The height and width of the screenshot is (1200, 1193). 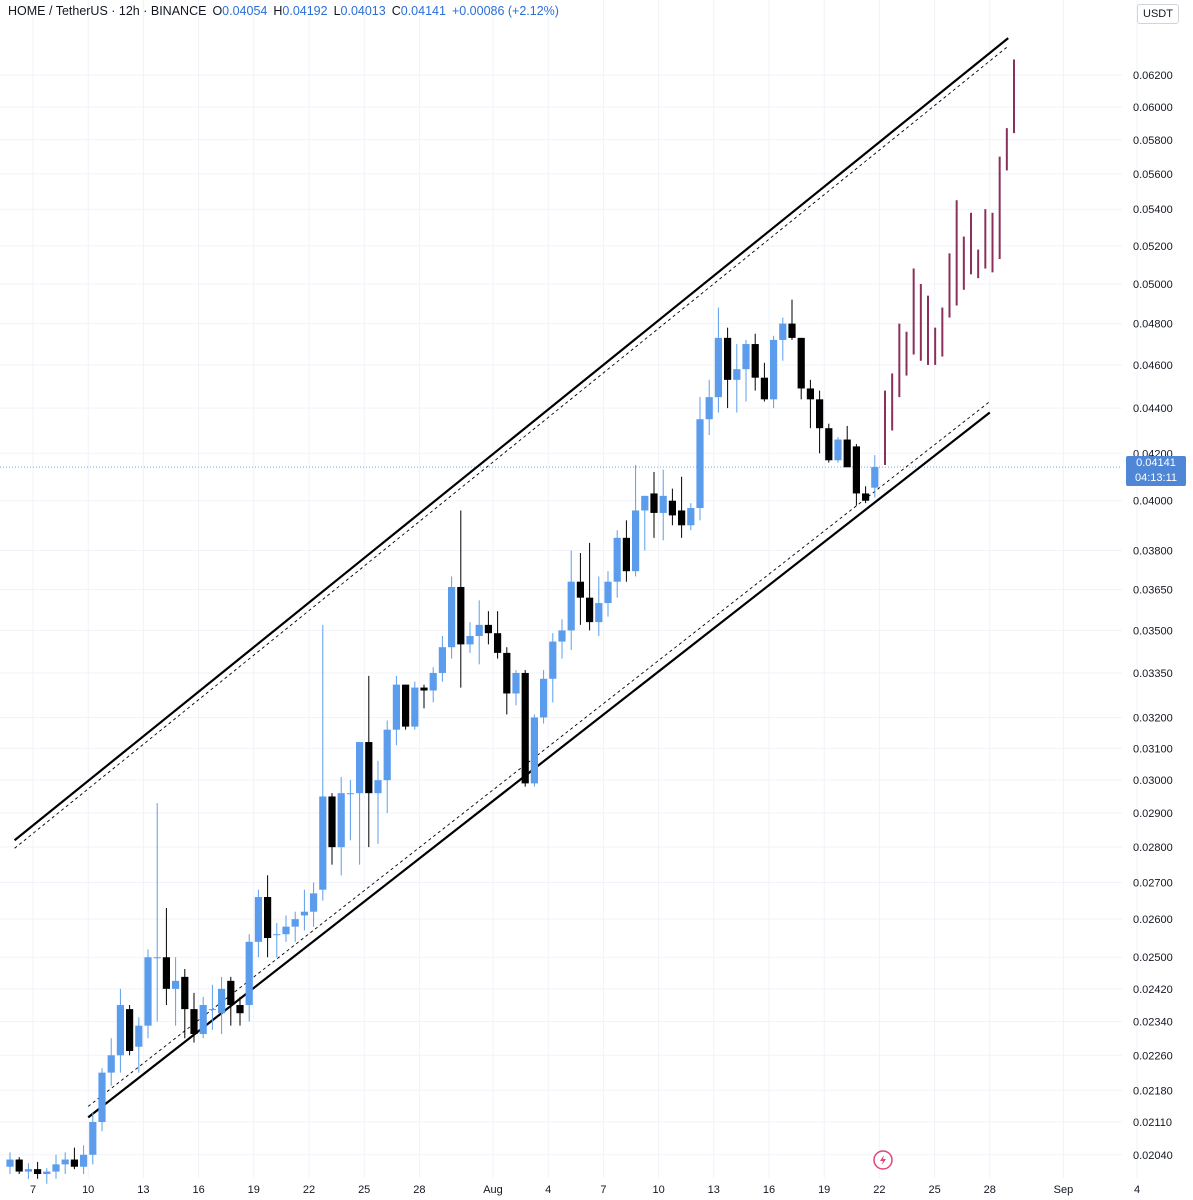 What do you see at coordinates (278, 11) in the screenshot?
I see `high-label: H` at bounding box center [278, 11].